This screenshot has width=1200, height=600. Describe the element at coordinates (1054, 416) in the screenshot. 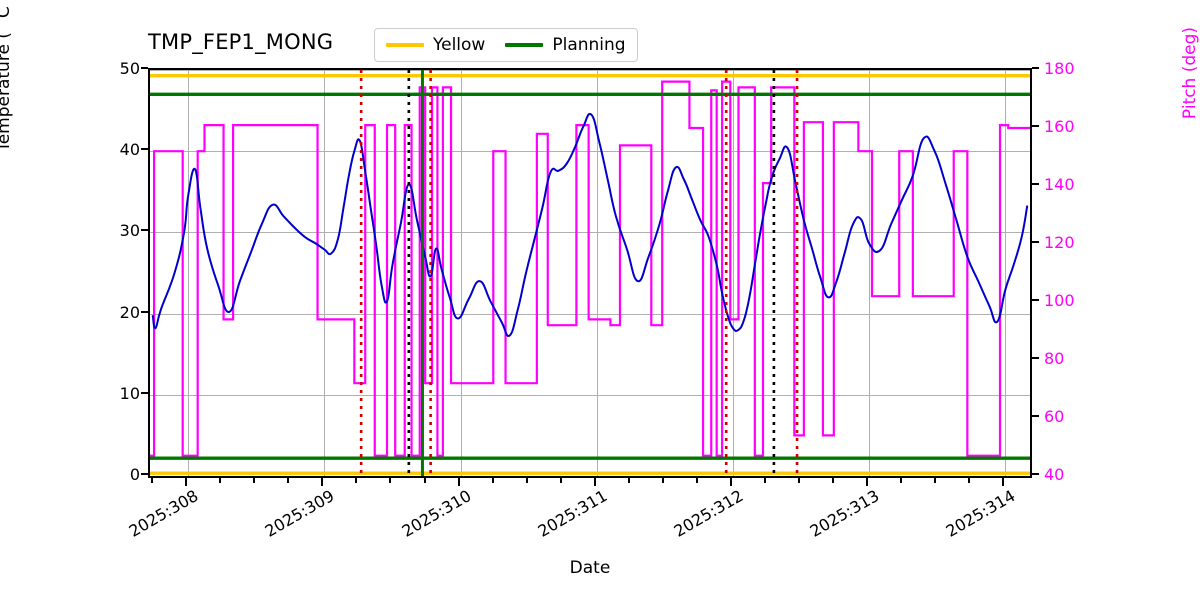

I see `y-tick-label-right: 60` at that location.